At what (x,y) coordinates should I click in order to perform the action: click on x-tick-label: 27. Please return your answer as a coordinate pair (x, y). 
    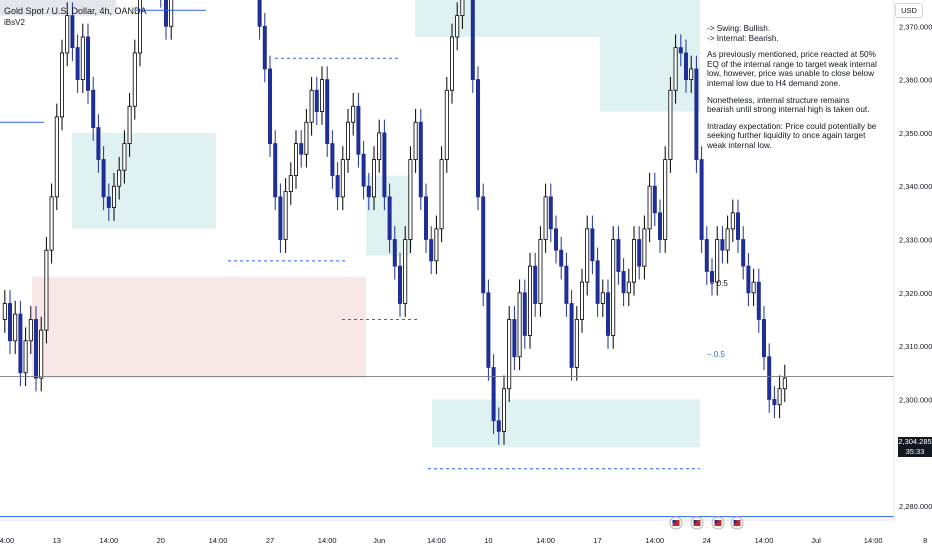
    Looking at the image, I should click on (270, 540).